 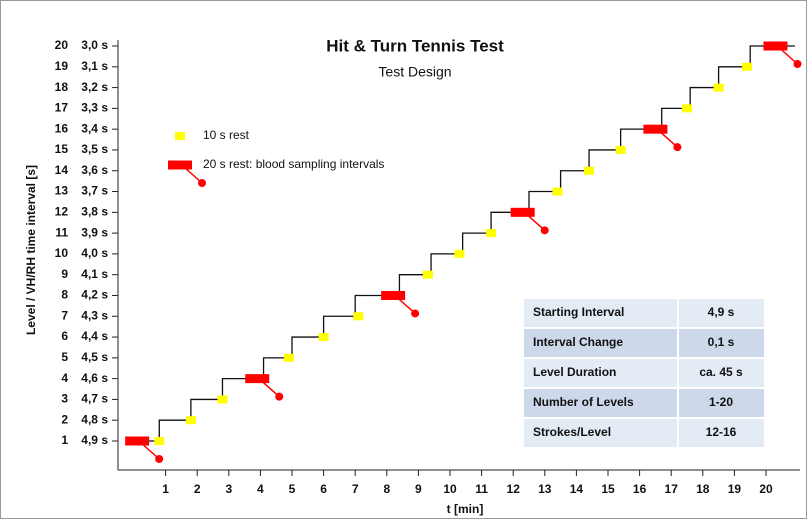 What do you see at coordinates (64, 419) in the screenshot?
I see `y-tick-label: 2` at bounding box center [64, 419].